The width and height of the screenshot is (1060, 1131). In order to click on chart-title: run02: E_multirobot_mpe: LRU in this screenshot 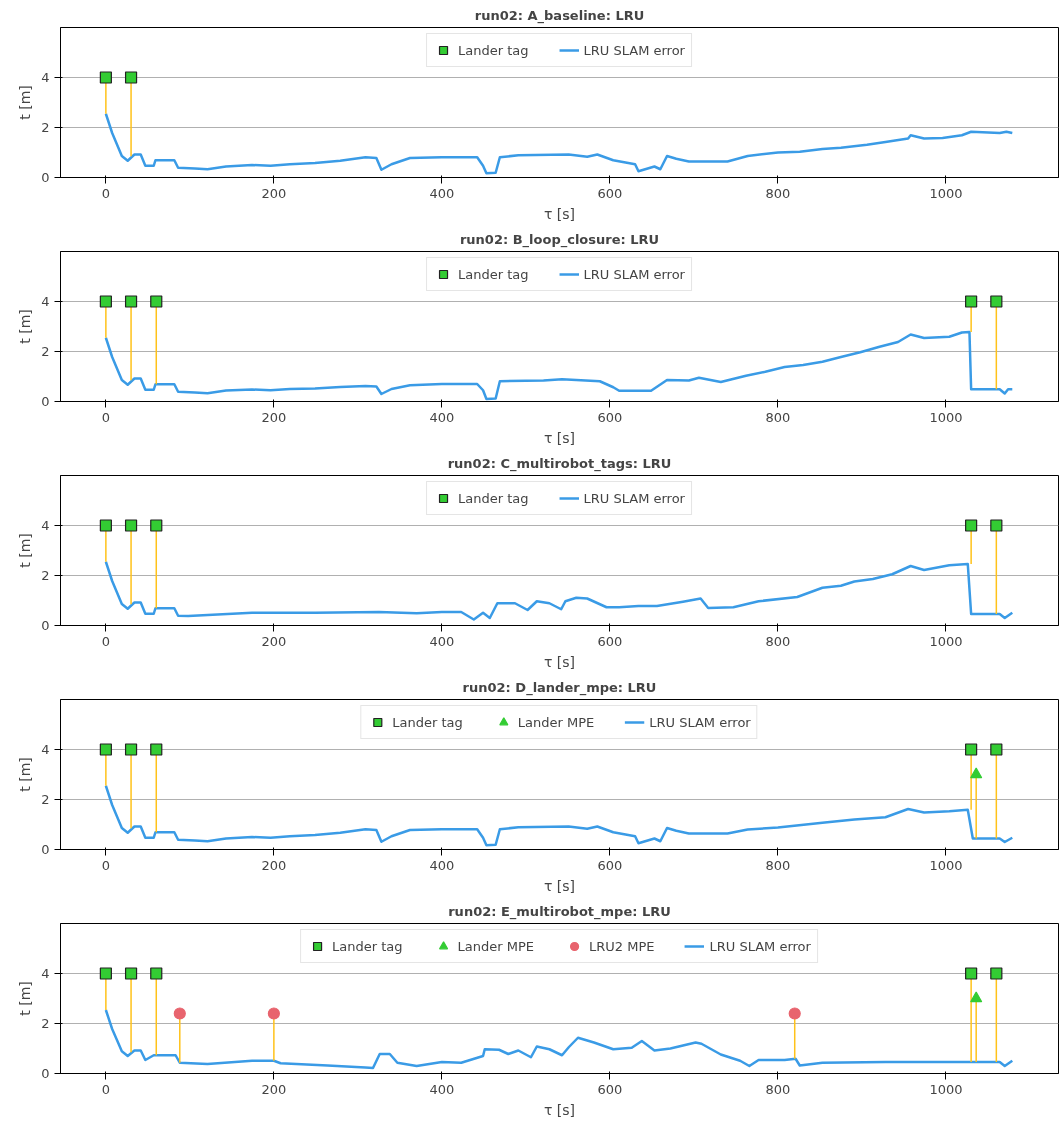, I will do `click(559, 911)`.